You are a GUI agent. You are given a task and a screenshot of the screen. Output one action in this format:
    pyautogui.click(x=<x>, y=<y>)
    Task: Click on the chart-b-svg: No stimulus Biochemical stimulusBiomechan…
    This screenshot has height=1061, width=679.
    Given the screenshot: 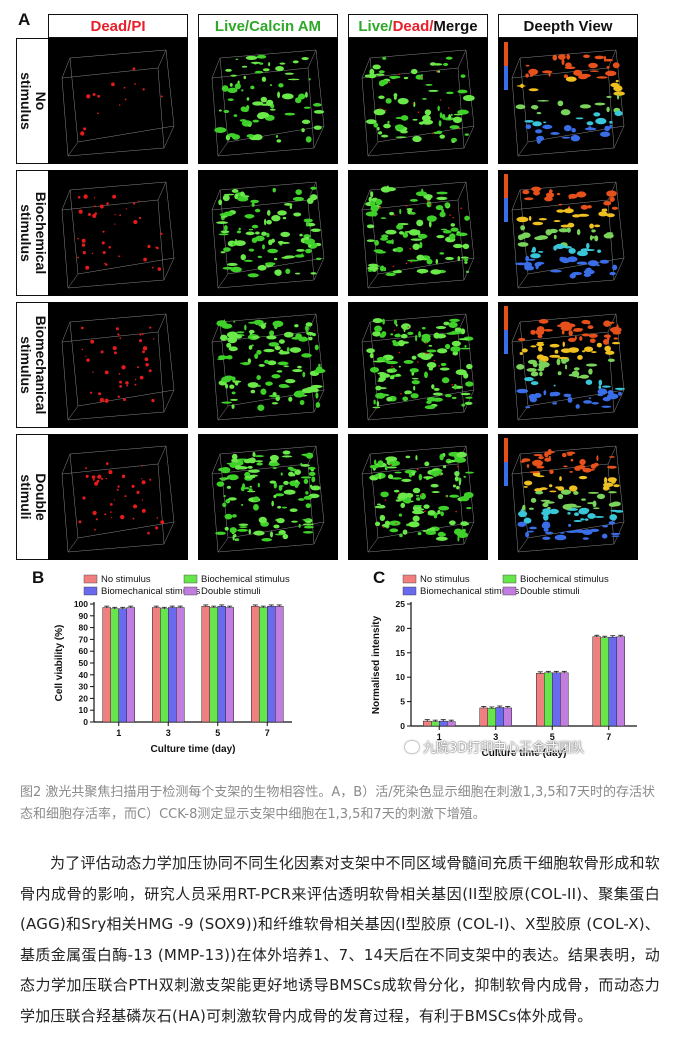 What is the action you would take?
    pyautogui.click(x=173, y=664)
    